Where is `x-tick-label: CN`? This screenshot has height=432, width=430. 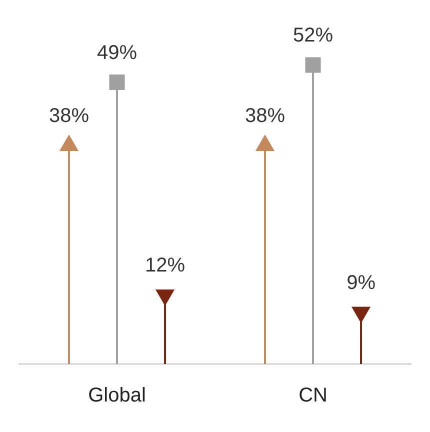
x-tick-label: CN is located at coordinates (313, 395).